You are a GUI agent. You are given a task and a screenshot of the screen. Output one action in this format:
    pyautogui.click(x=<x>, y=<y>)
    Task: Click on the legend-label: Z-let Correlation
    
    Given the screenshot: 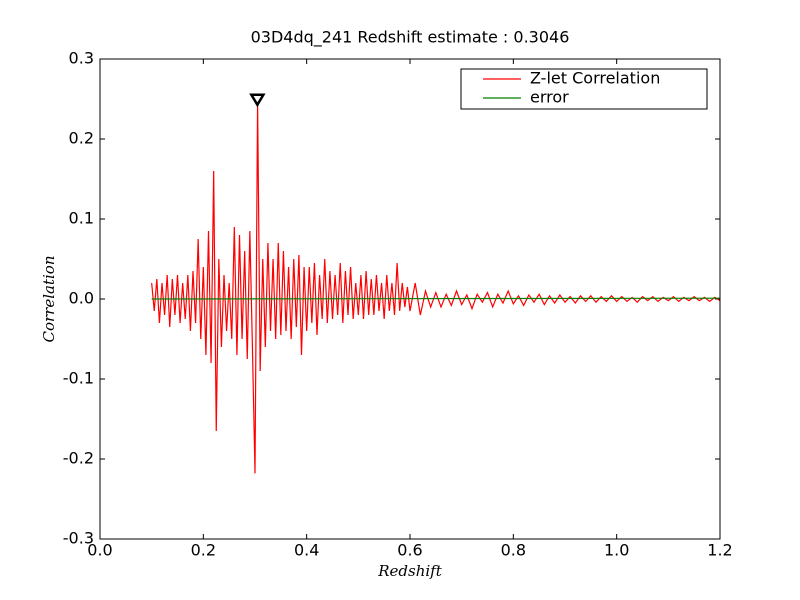 What is the action you would take?
    pyautogui.click(x=595, y=78)
    